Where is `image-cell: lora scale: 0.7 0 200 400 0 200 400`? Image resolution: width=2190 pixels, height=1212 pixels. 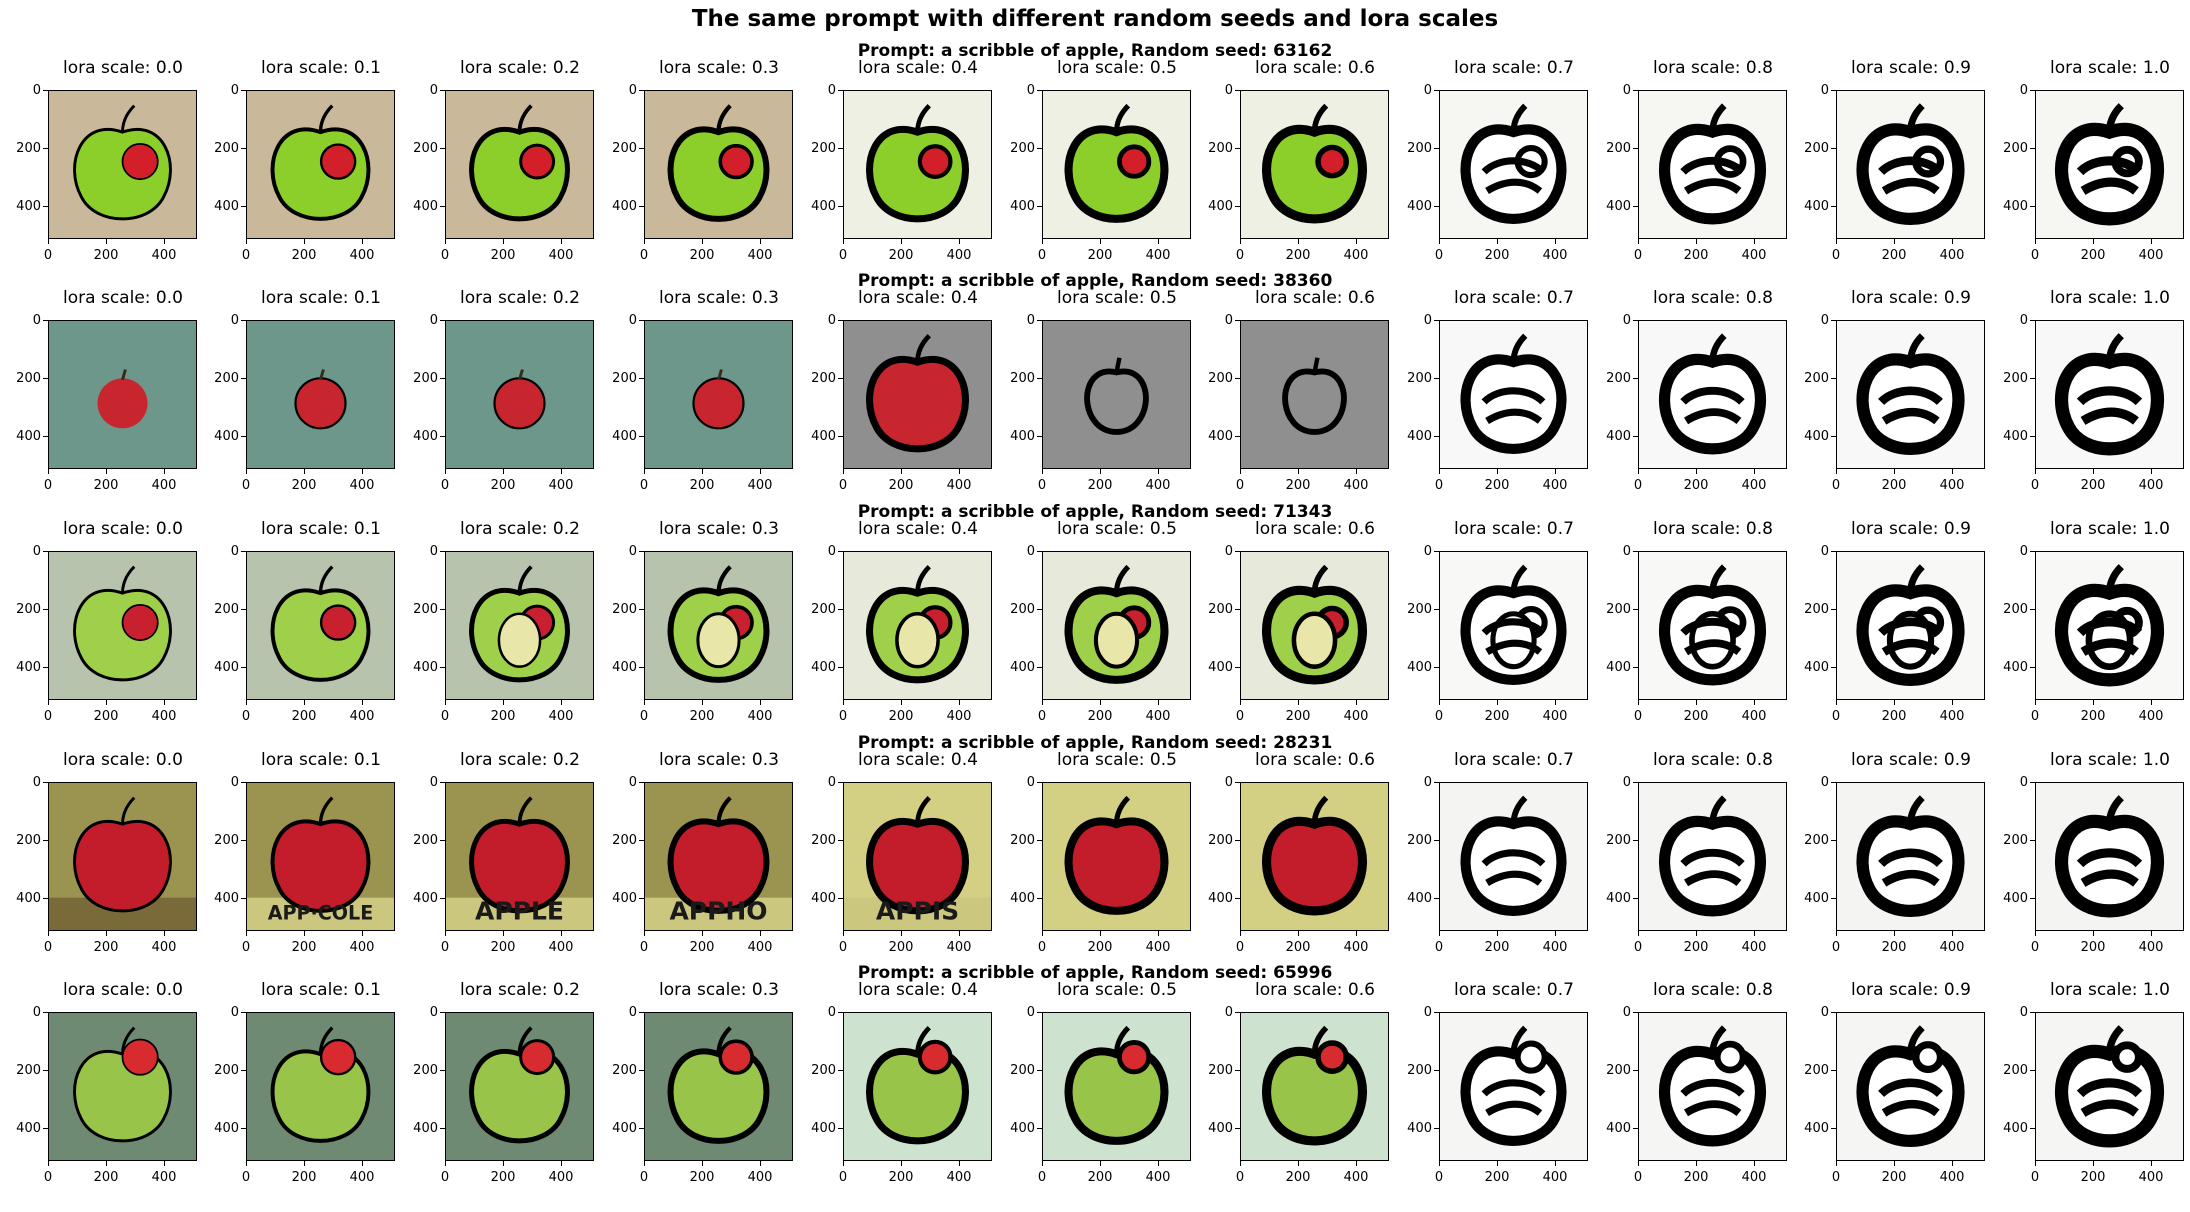 image-cell: lora scale: 0.7 0 200 400 0 200 400 is located at coordinates (1523, 635).